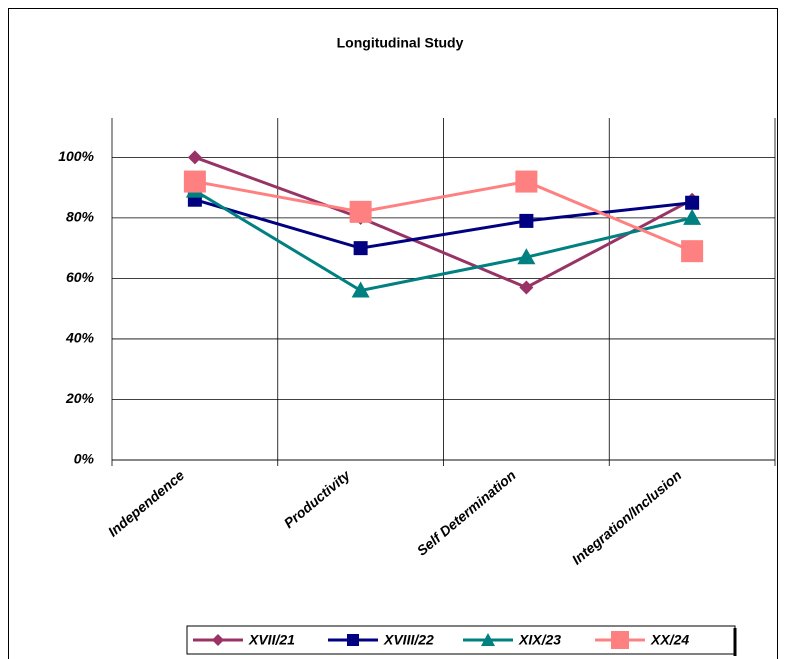  I want to click on y-tick-label: 80%, so click(80, 217).